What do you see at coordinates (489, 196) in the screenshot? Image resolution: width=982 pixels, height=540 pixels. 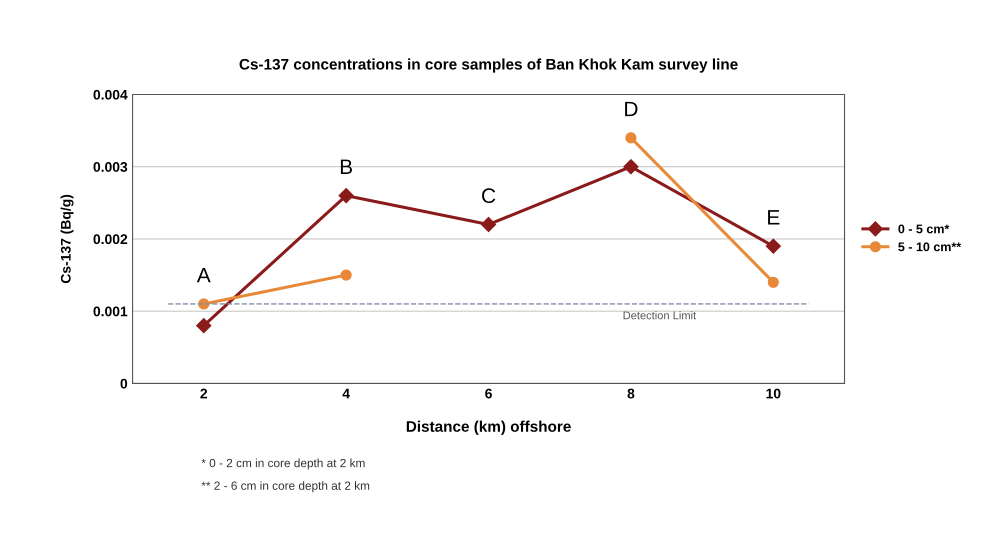 I see `annotation: C` at bounding box center [489, 196].